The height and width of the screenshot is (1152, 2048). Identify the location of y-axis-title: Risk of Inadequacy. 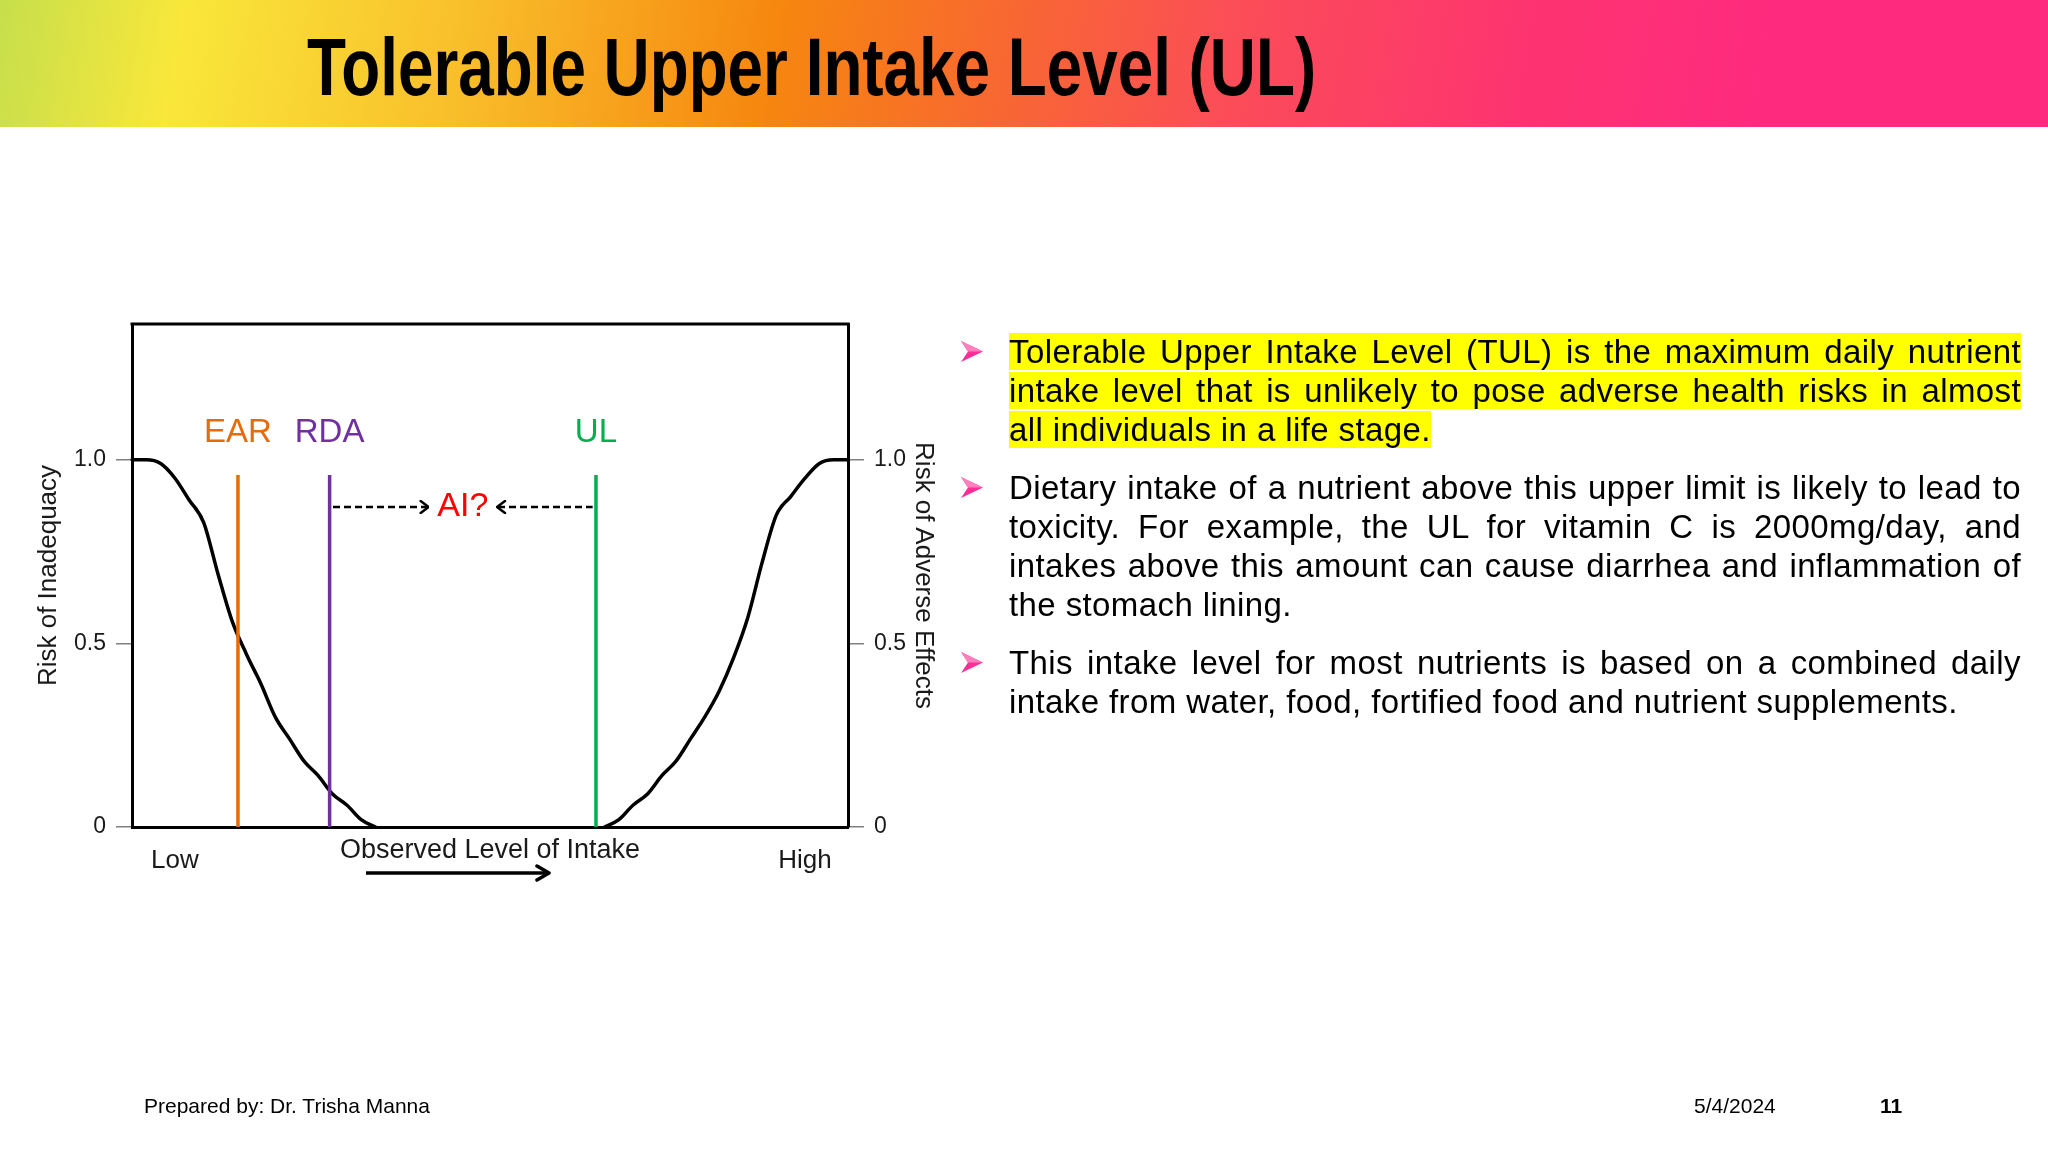
(46, 575).